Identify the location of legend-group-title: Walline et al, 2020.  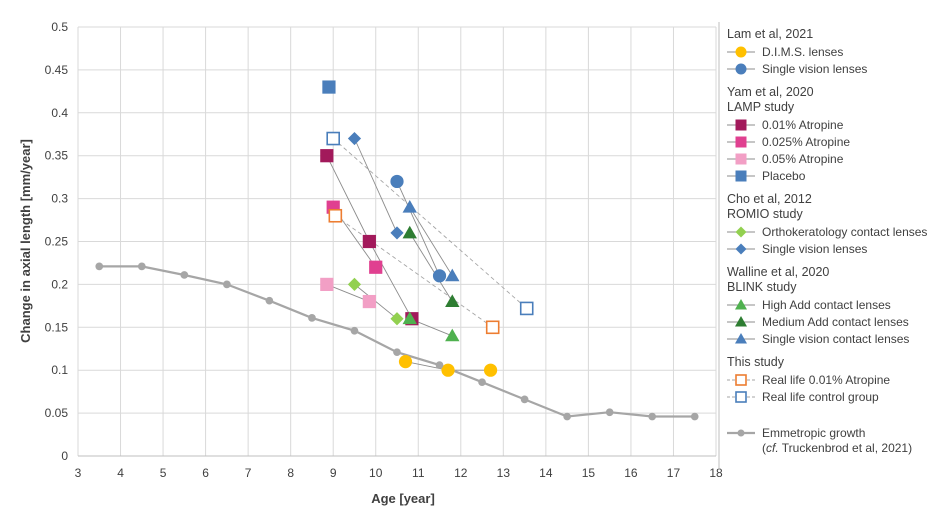
(778, 272).